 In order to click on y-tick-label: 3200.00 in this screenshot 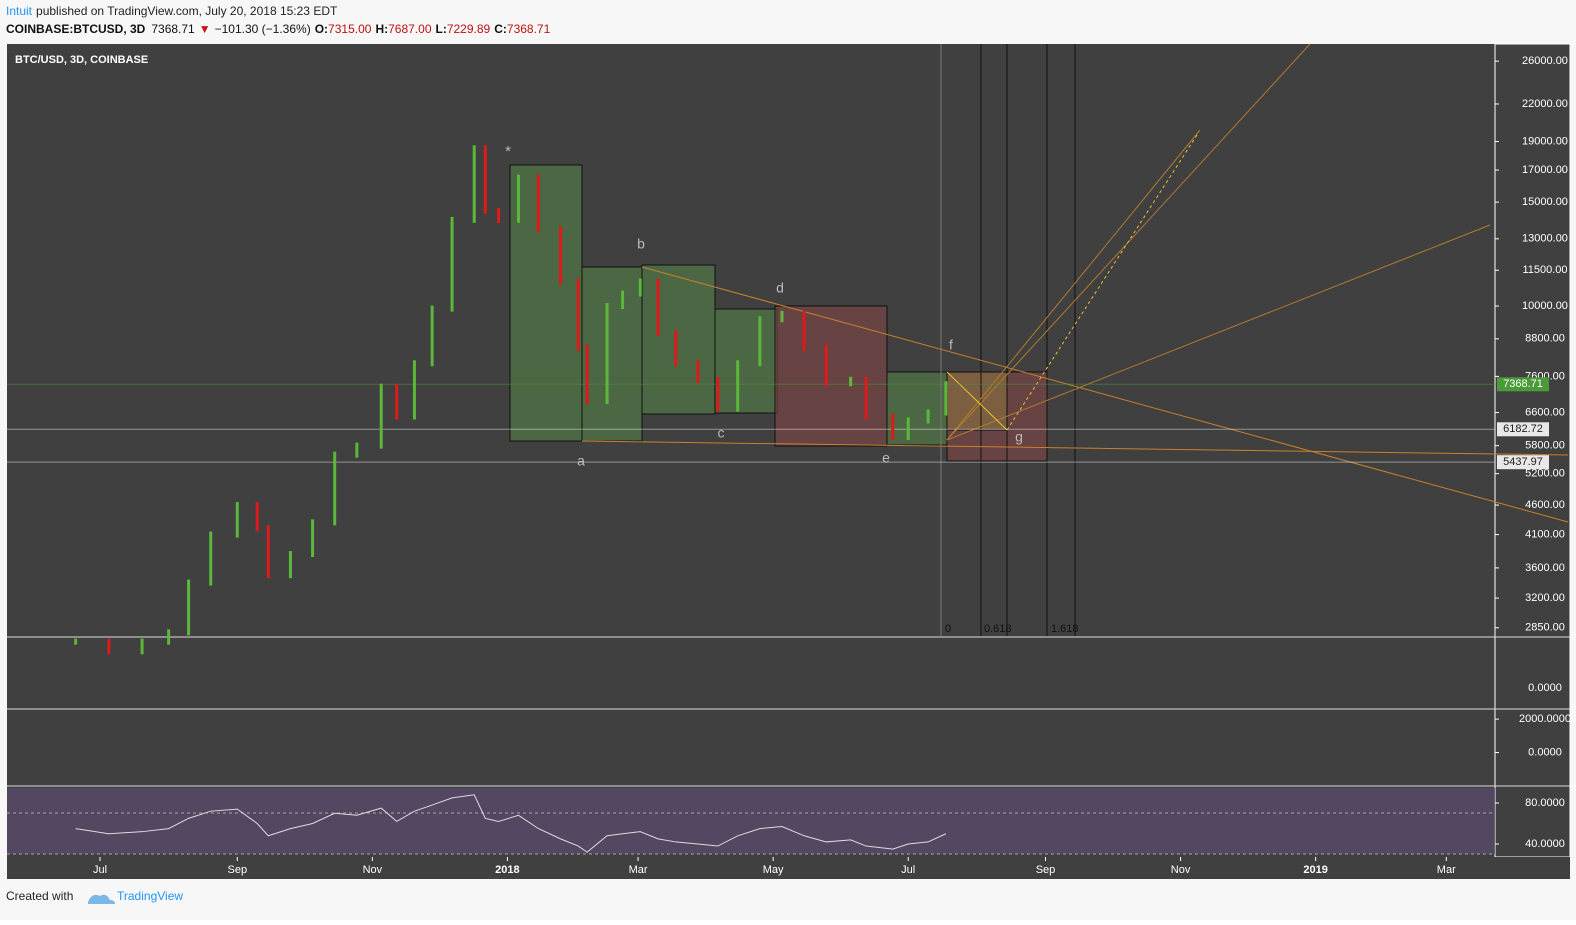, I will do `click(1545, 598)`.